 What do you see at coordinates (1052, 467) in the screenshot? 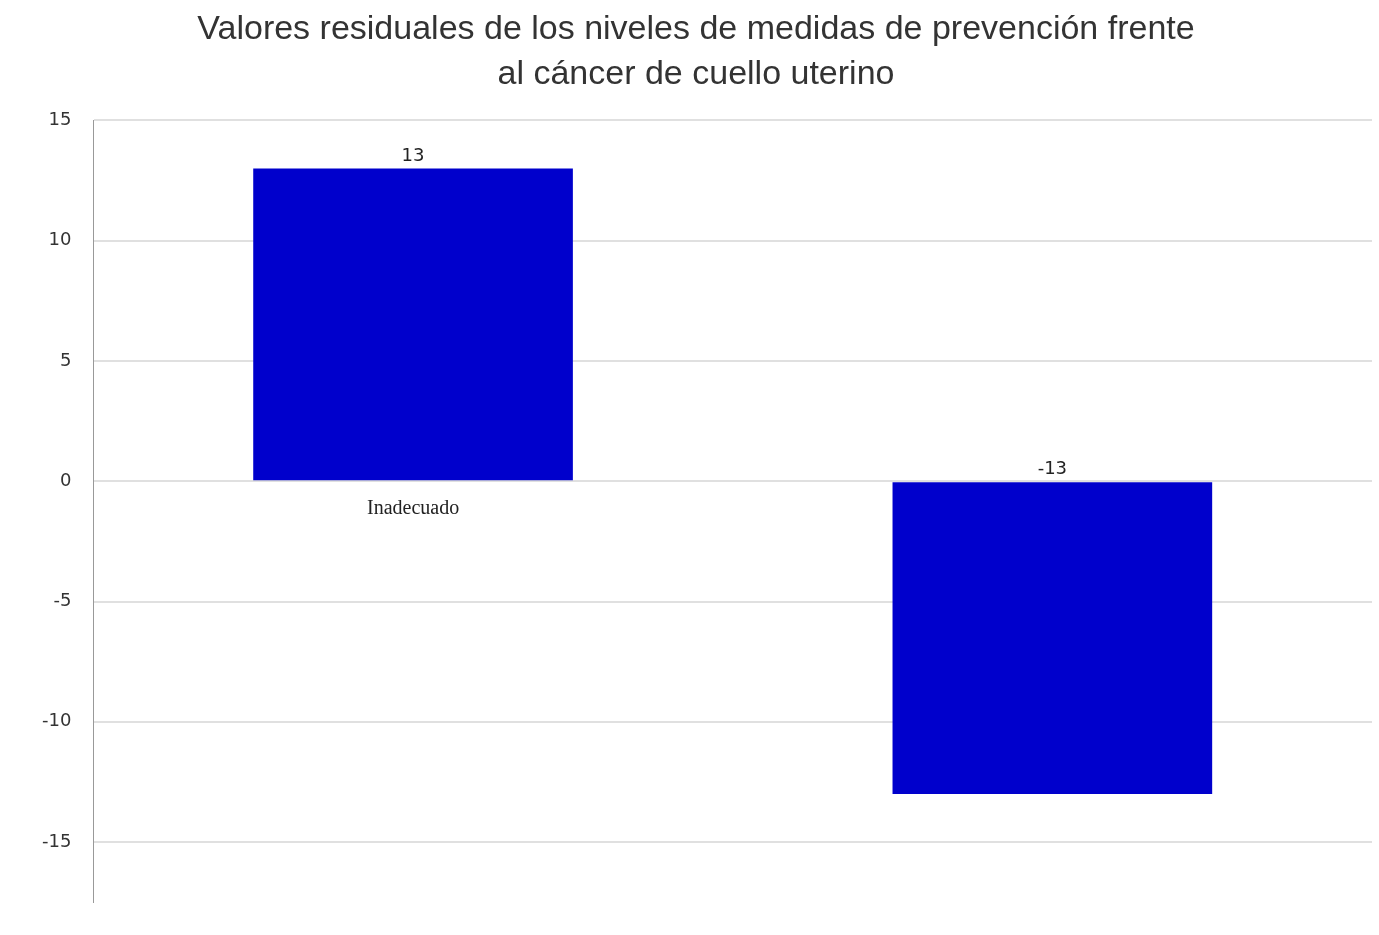
I see `data-label: -13` at bounding box center [1052, 467].